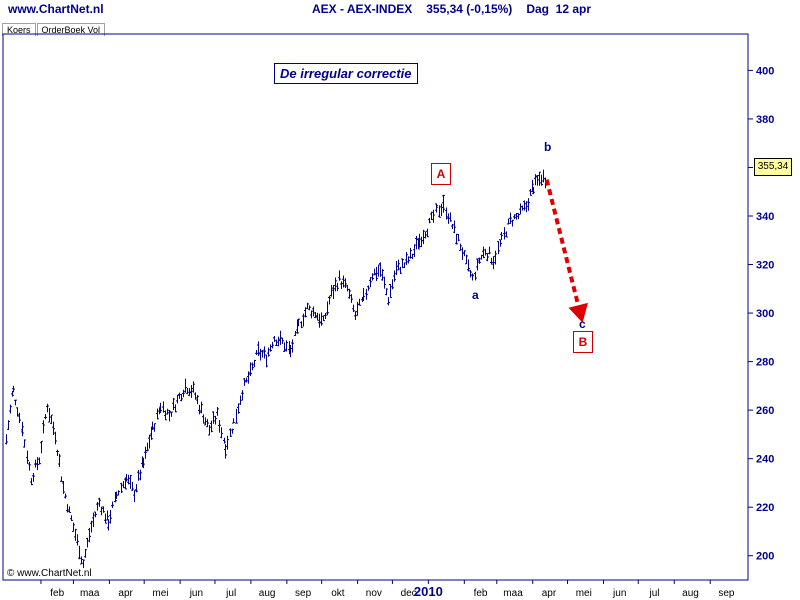  Describe the element at coordinates (374, 593) in the screenshot. I see `x-tick-label: nov` at that location.